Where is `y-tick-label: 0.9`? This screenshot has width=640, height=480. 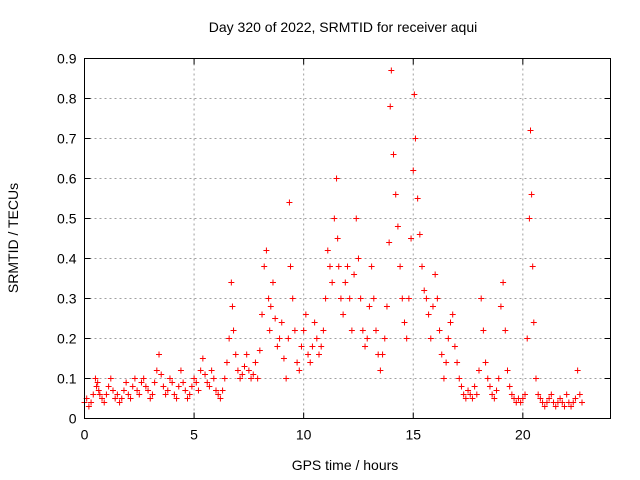 y-tick-label: 0.9 is located at coordinates (67, 59).